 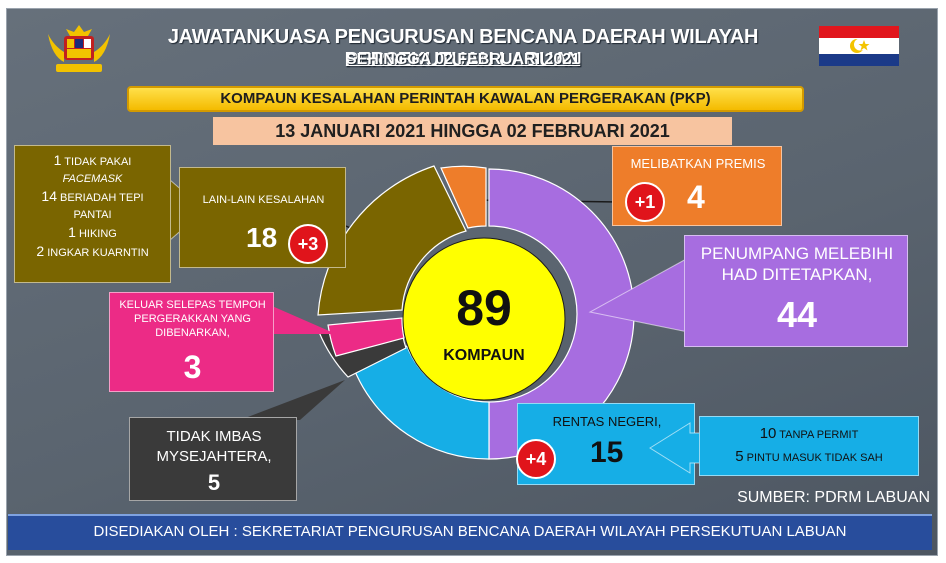 I want to click on rentas-label: RENTAS NEGERI,, so click(x=607, y=421).